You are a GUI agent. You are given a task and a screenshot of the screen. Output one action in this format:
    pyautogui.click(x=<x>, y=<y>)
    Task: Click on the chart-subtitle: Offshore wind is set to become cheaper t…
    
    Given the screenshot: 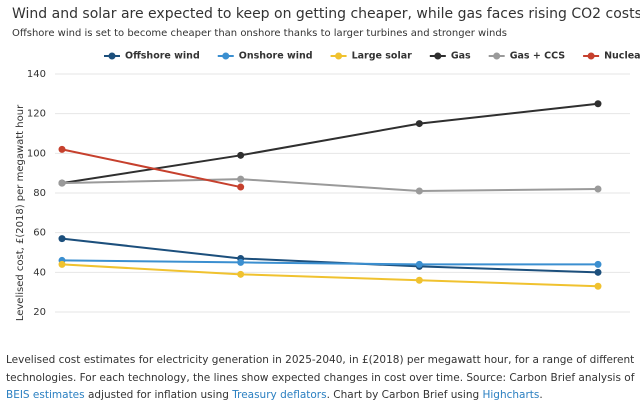 What is the action you would take?
    pyautogui.click(x=259, y=33)
    